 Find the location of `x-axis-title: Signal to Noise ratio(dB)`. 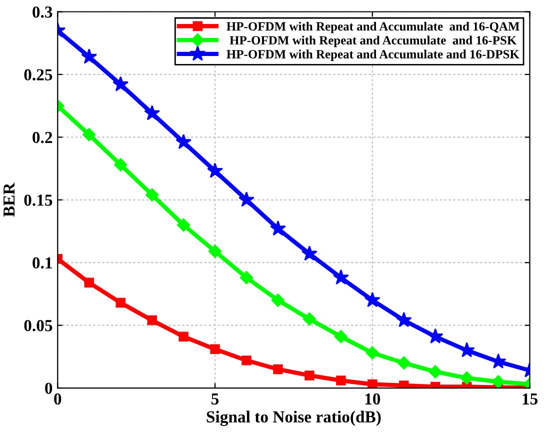

x-axis-title: Signal to Noise ratio(dB) is located at coordinates (293, 418).